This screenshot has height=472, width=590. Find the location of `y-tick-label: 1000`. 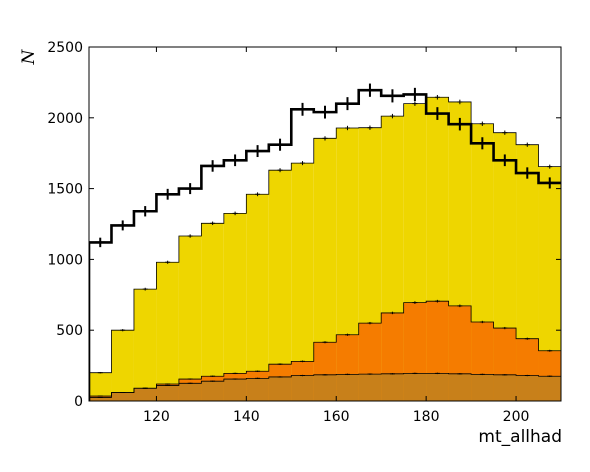

y-tick-label: 1000 is located at coordinates (65, 260).